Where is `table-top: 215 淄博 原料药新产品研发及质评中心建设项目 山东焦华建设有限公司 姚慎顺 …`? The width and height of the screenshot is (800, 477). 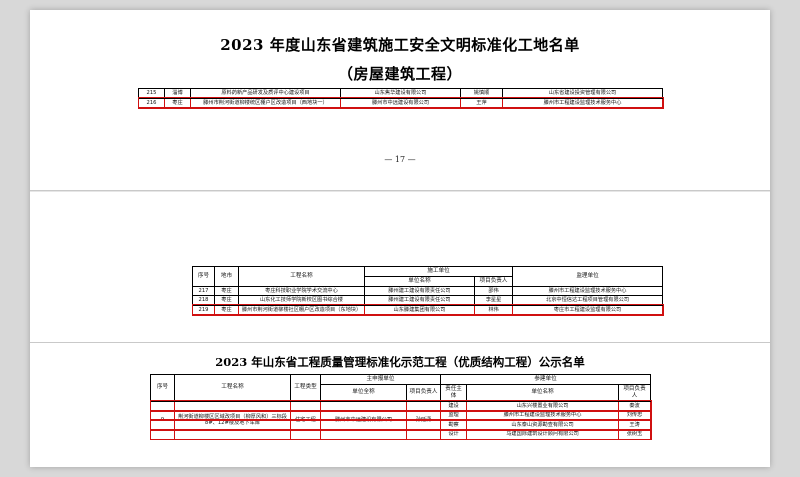
table-top: 215 淄博 原料药新产品研发及质评中心建设项目 山东焦华建设有限公司 姚慎顺 … is located at coordinates (400, 98).